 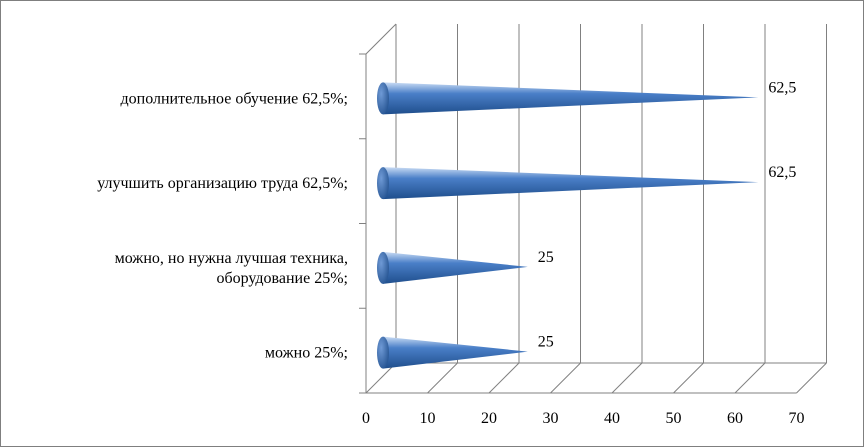 I want to click on category-label-2: улучшить организацию труда 62,5%;, so click(x=222, y=183).